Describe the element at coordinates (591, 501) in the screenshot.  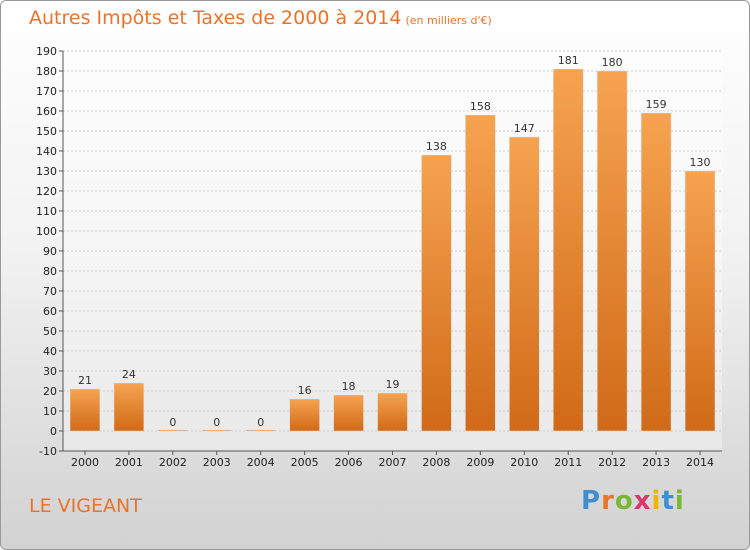
I see `logo-letter: P` at that location.